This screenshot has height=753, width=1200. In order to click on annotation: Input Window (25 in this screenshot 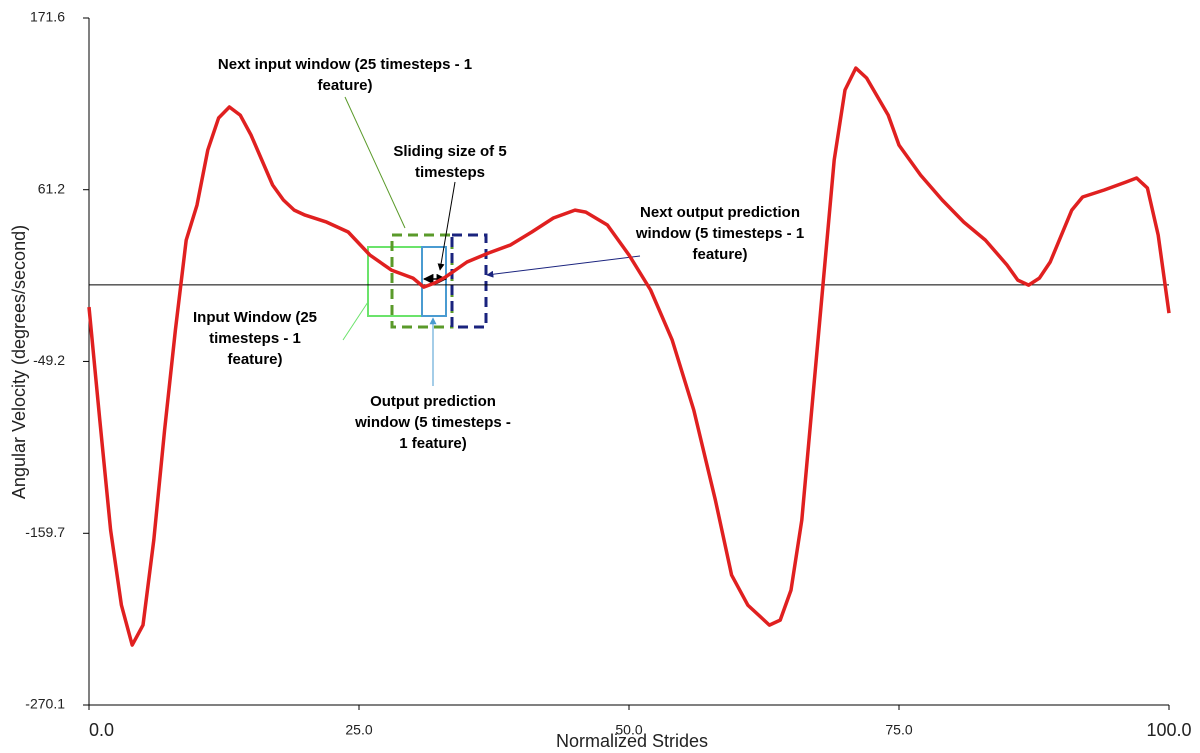, I will do `click(255, 317)`.